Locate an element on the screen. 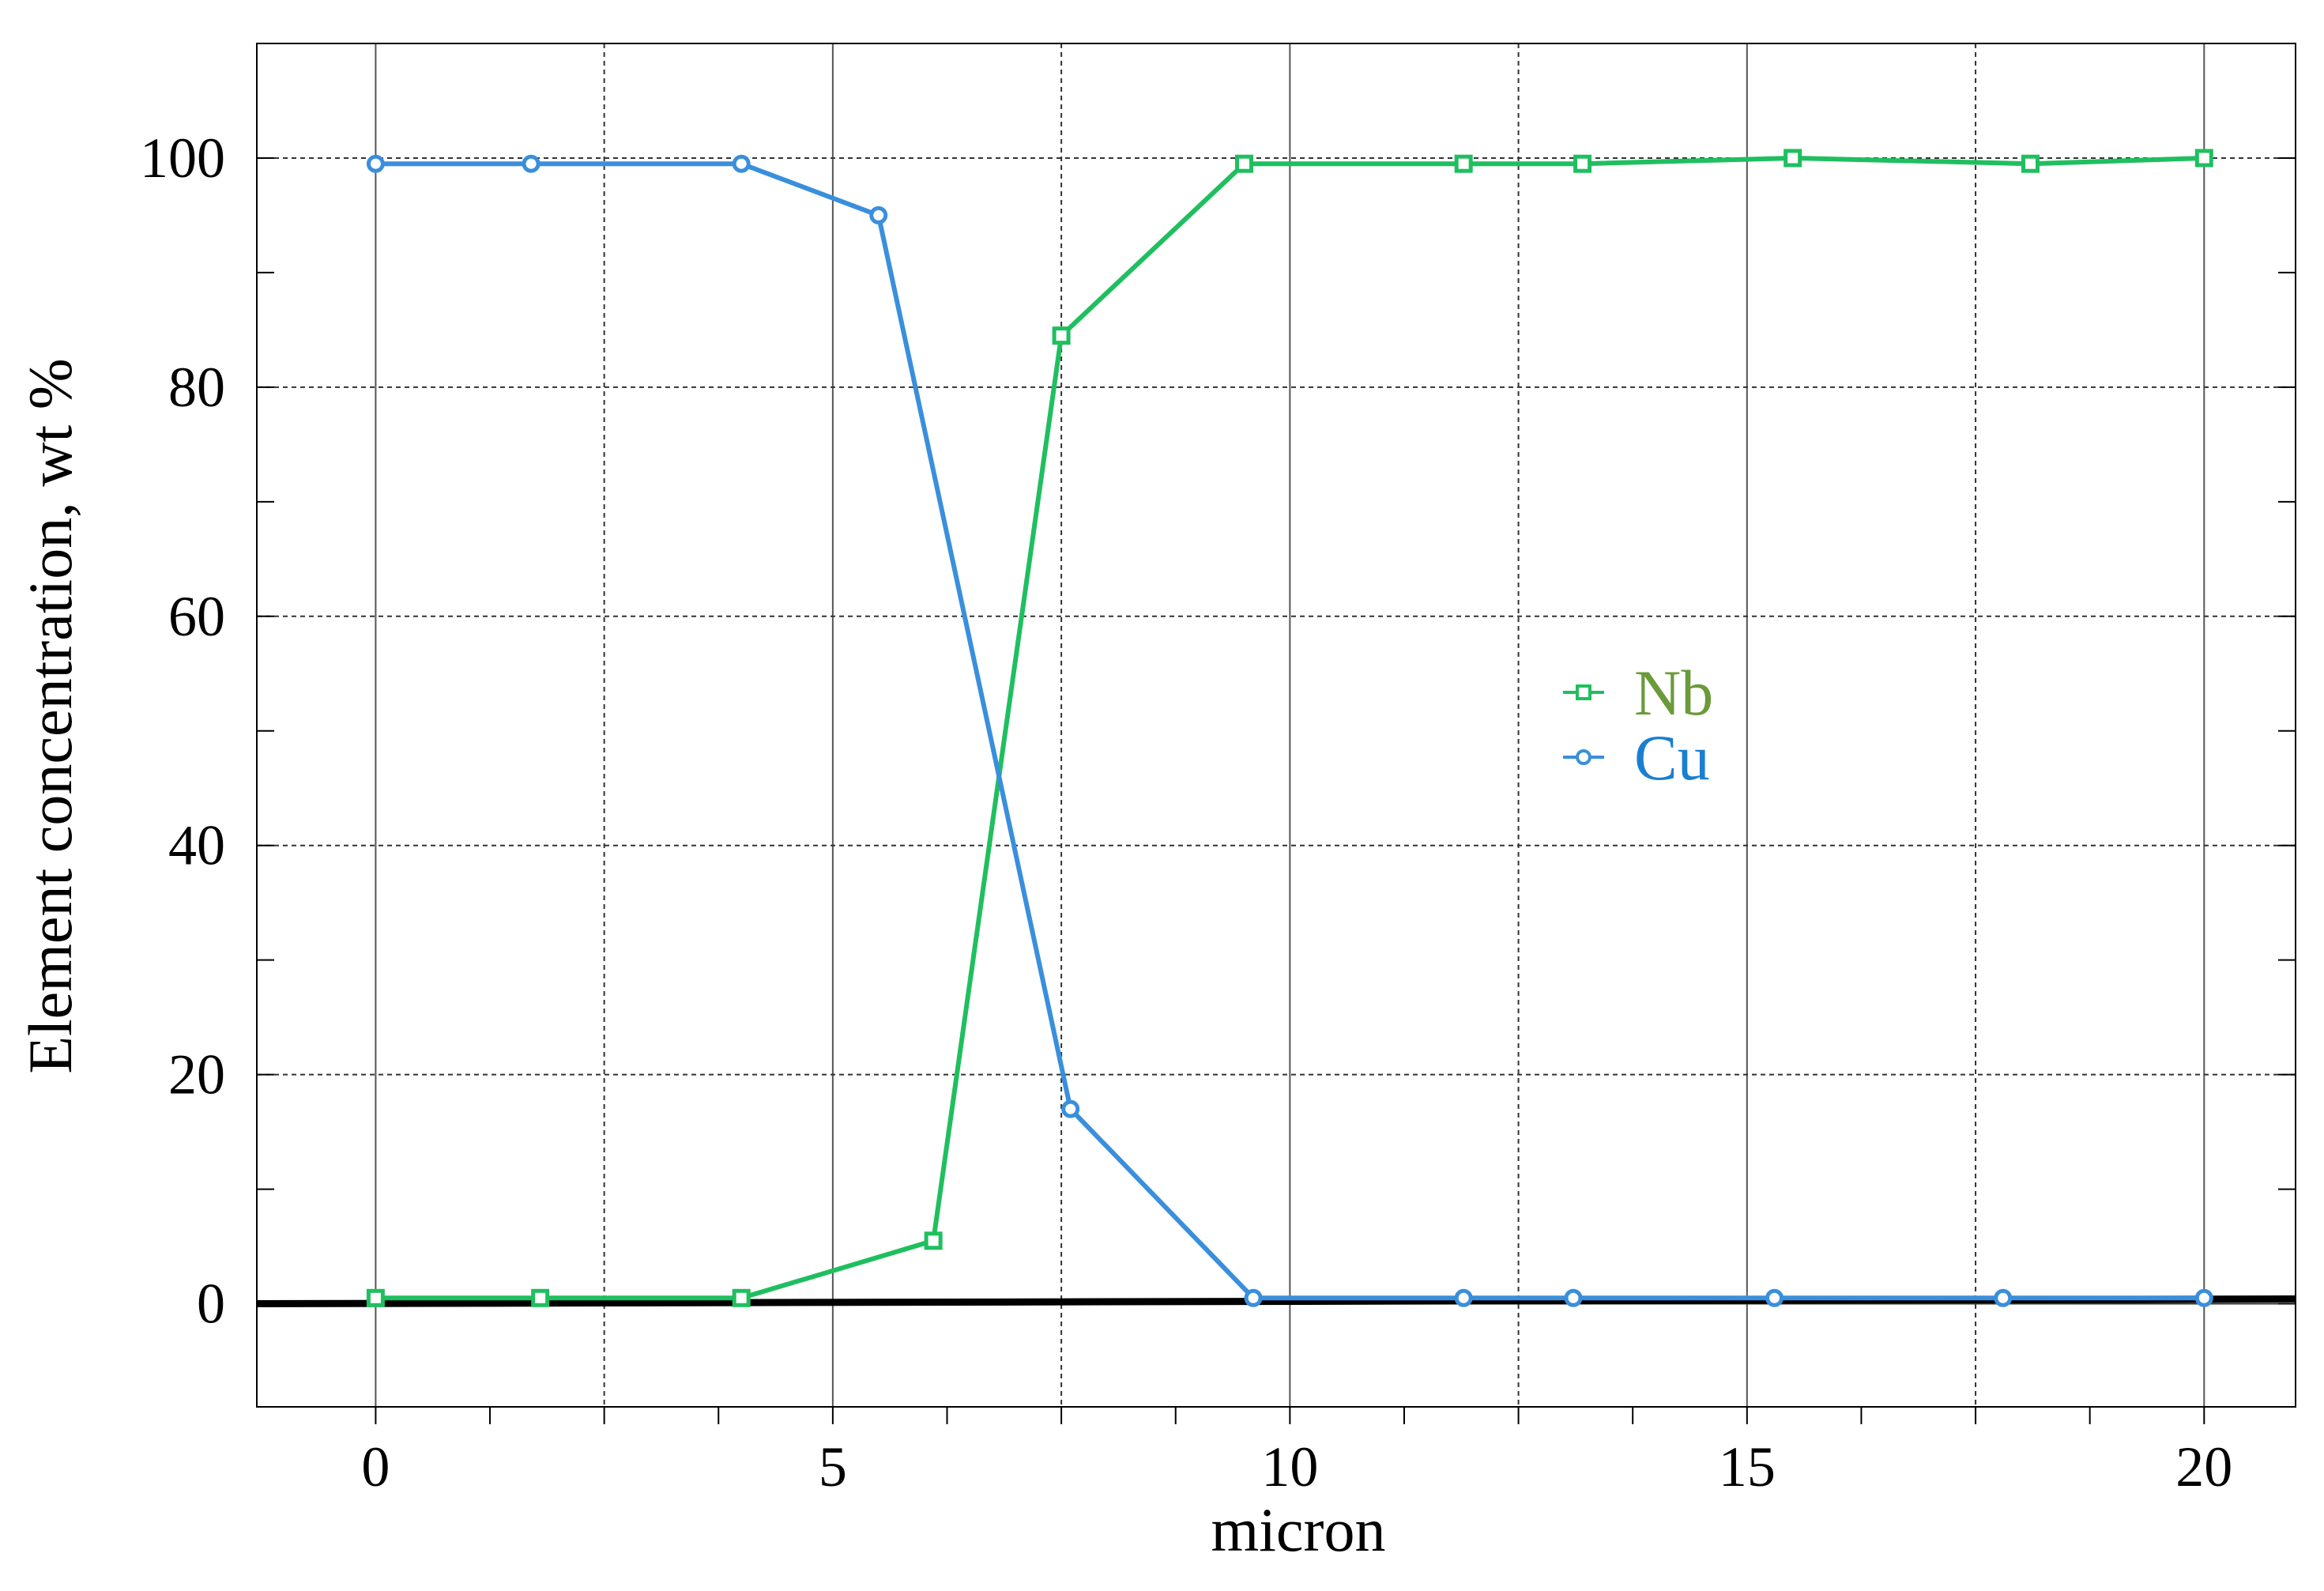 The image size is (2324, 1591). y-axis-label: Element concentration, wt % is located at coordinates (50, 716).